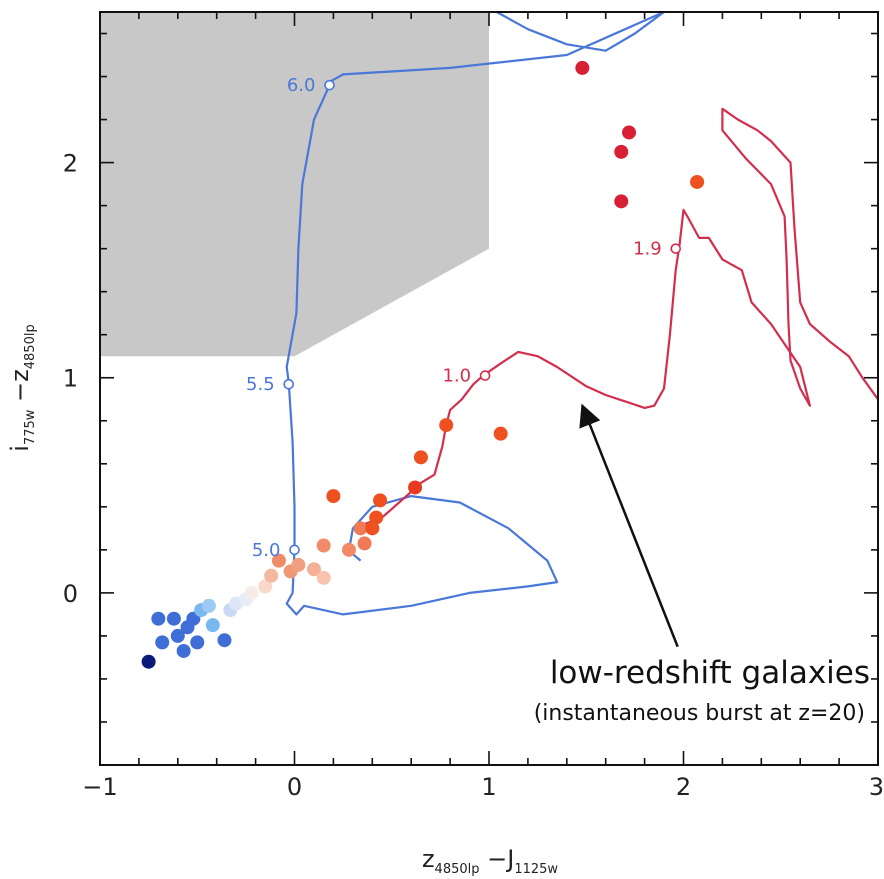  What do you see at coordinates (70, 594) in the screenshot?
I see `y-tick-label: 0` at bounding box center [70, 594].